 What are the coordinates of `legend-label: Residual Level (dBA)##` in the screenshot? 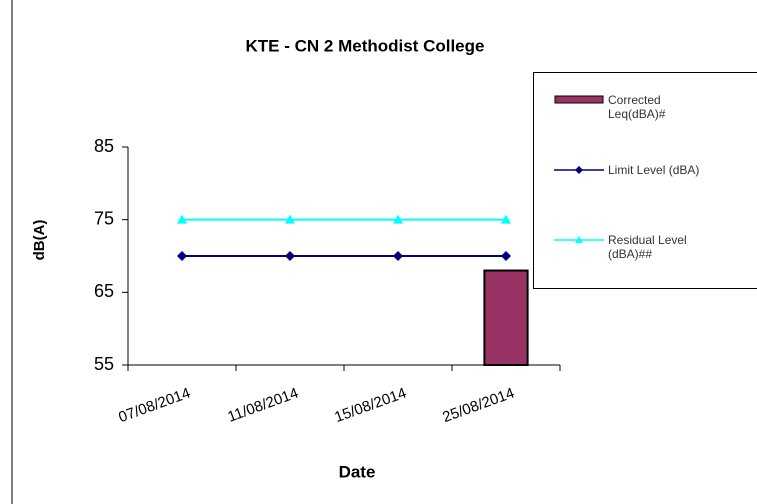 It's located at (647, 247).